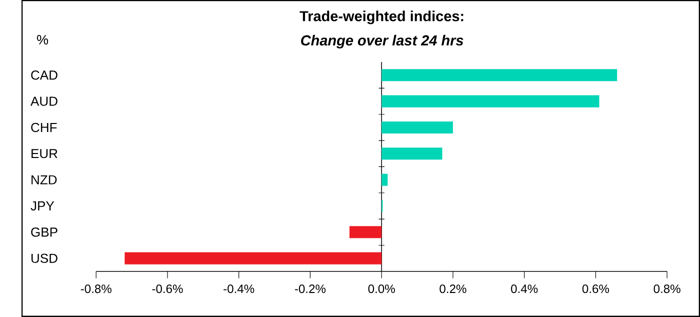 The image size is (700, 317). Describe the element at coordinates (44, 101) in the screenshot. I see `y-tick-label: AUD` at that location.